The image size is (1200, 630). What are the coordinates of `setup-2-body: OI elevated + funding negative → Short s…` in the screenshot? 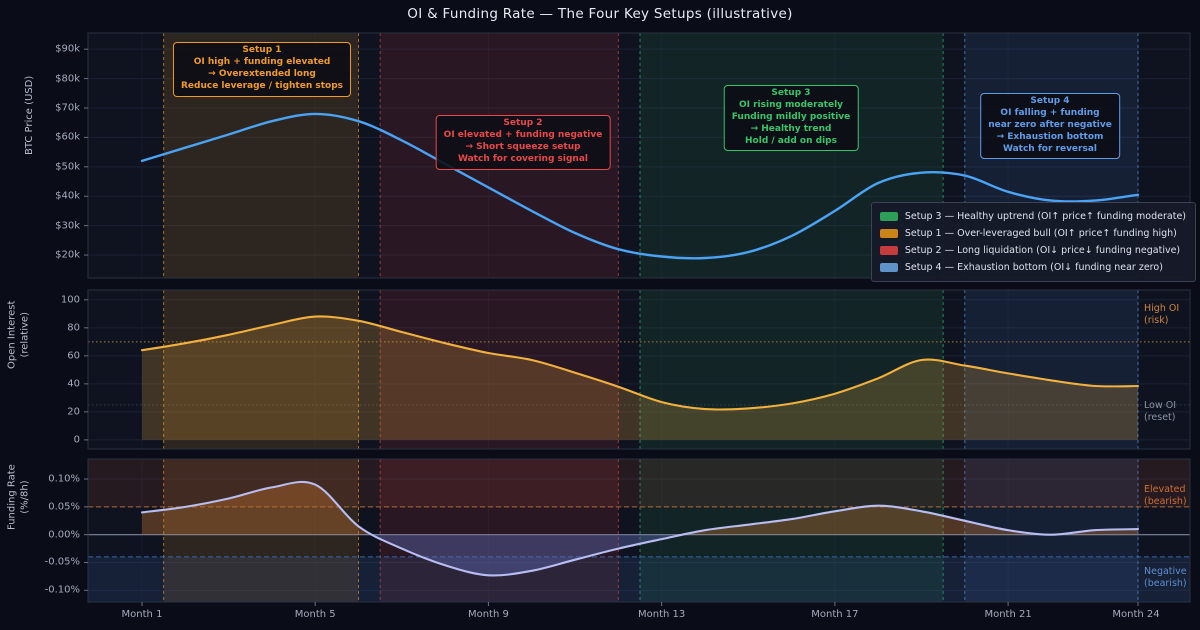 It's located at (523, 146).